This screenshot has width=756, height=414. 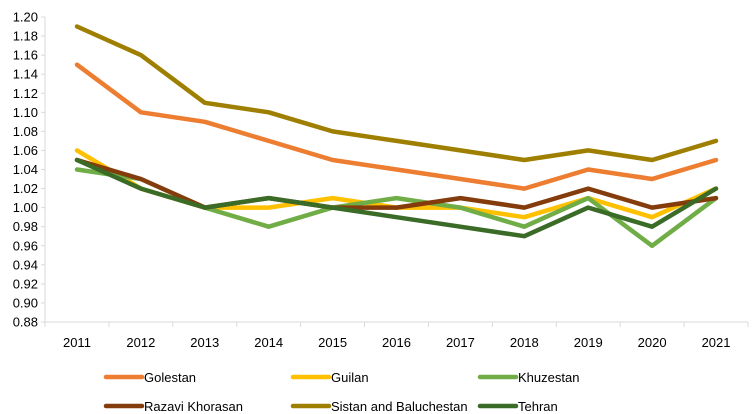 What do you see at coordinates (25, 169) in the screenshot?
I see `y-tick-label: 1.04` at bounding box center [25, 169].